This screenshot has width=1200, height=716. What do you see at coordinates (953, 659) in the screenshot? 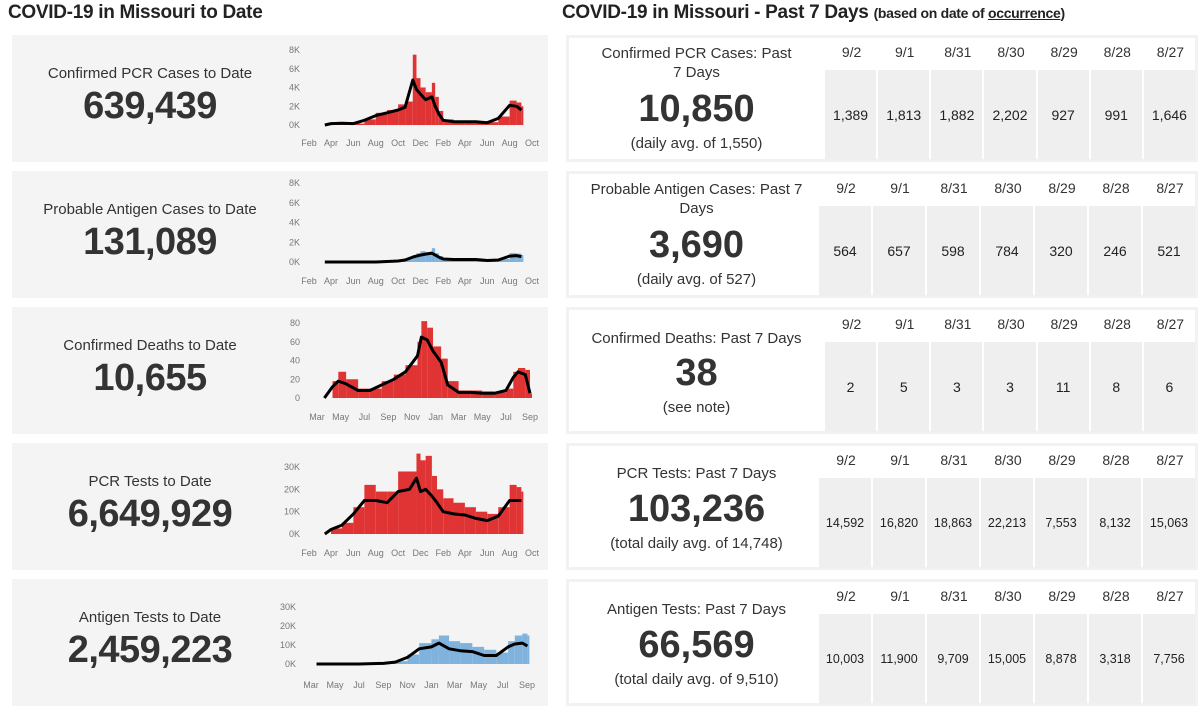
I see `daily-cell: 9,709` at bounding box center [953, 659].